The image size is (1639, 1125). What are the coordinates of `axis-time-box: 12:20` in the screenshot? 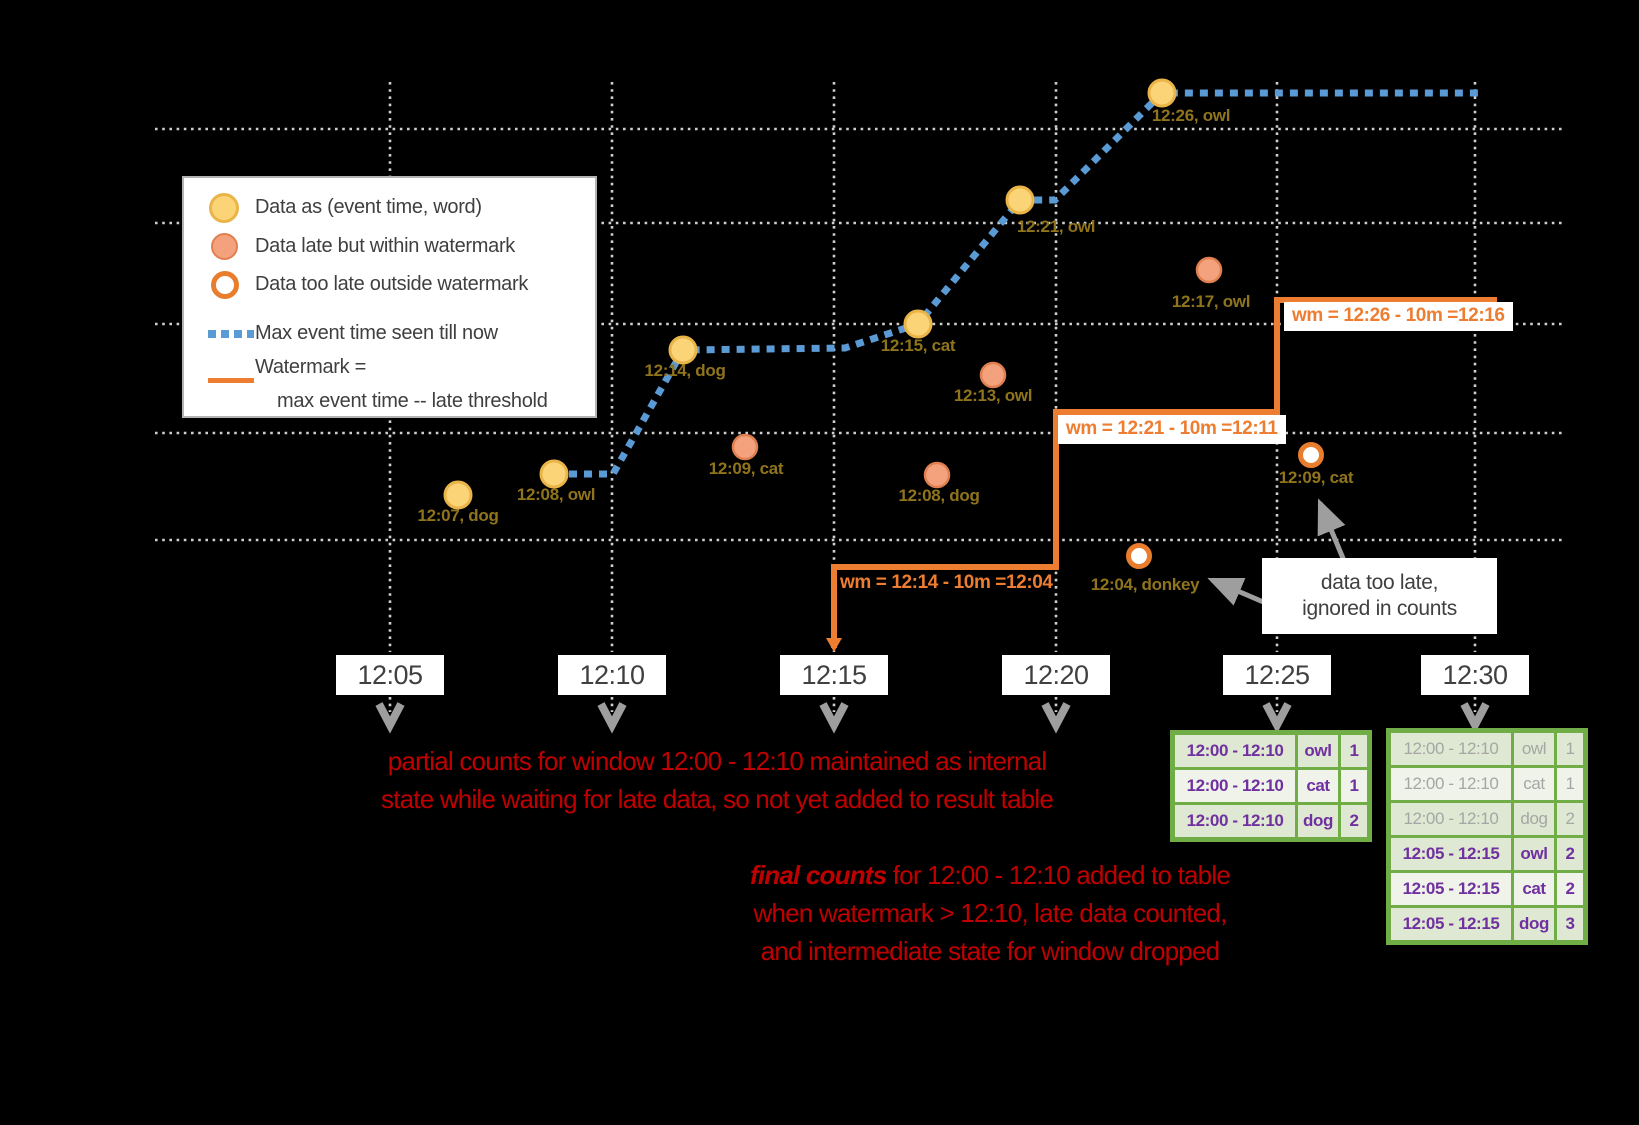 It's located at (1056, 675).